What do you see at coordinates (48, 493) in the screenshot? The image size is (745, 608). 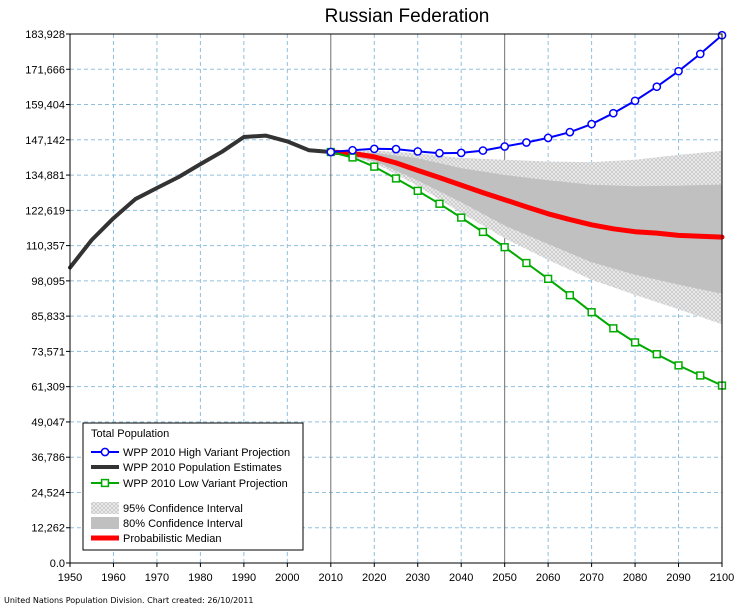 I see `y-tick-label: 24,524` at bounding box center [48, 493].